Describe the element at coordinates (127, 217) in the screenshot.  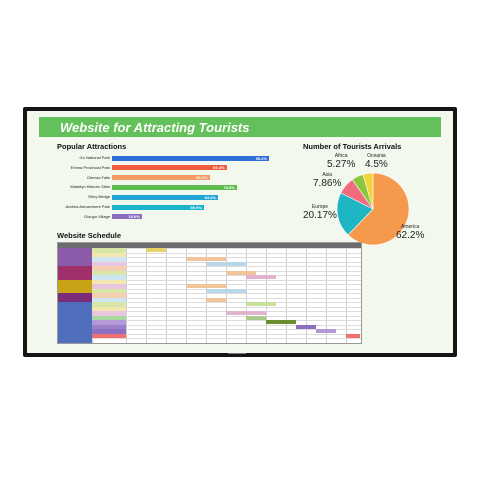
I see `attraction-bar: 18.0%` at that location.